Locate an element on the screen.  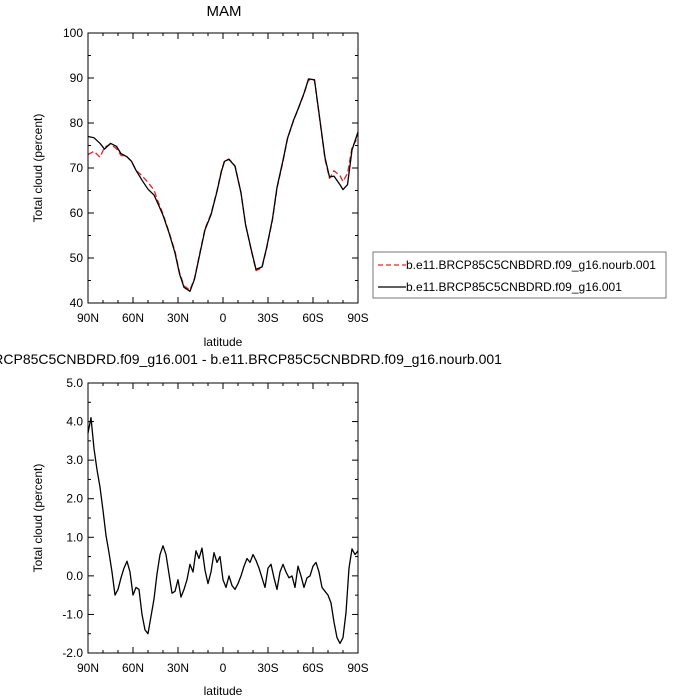
top-chart-title: MAM is located at coordinates (224, 11).